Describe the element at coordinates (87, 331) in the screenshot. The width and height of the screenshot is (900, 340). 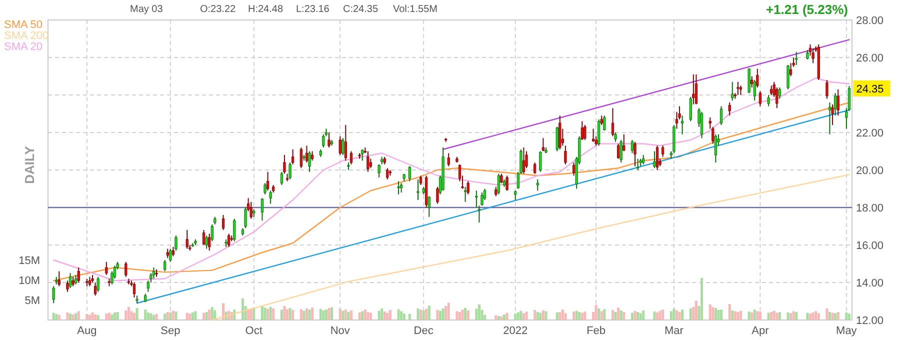
I see `x-tick-label: Aug` at that location.